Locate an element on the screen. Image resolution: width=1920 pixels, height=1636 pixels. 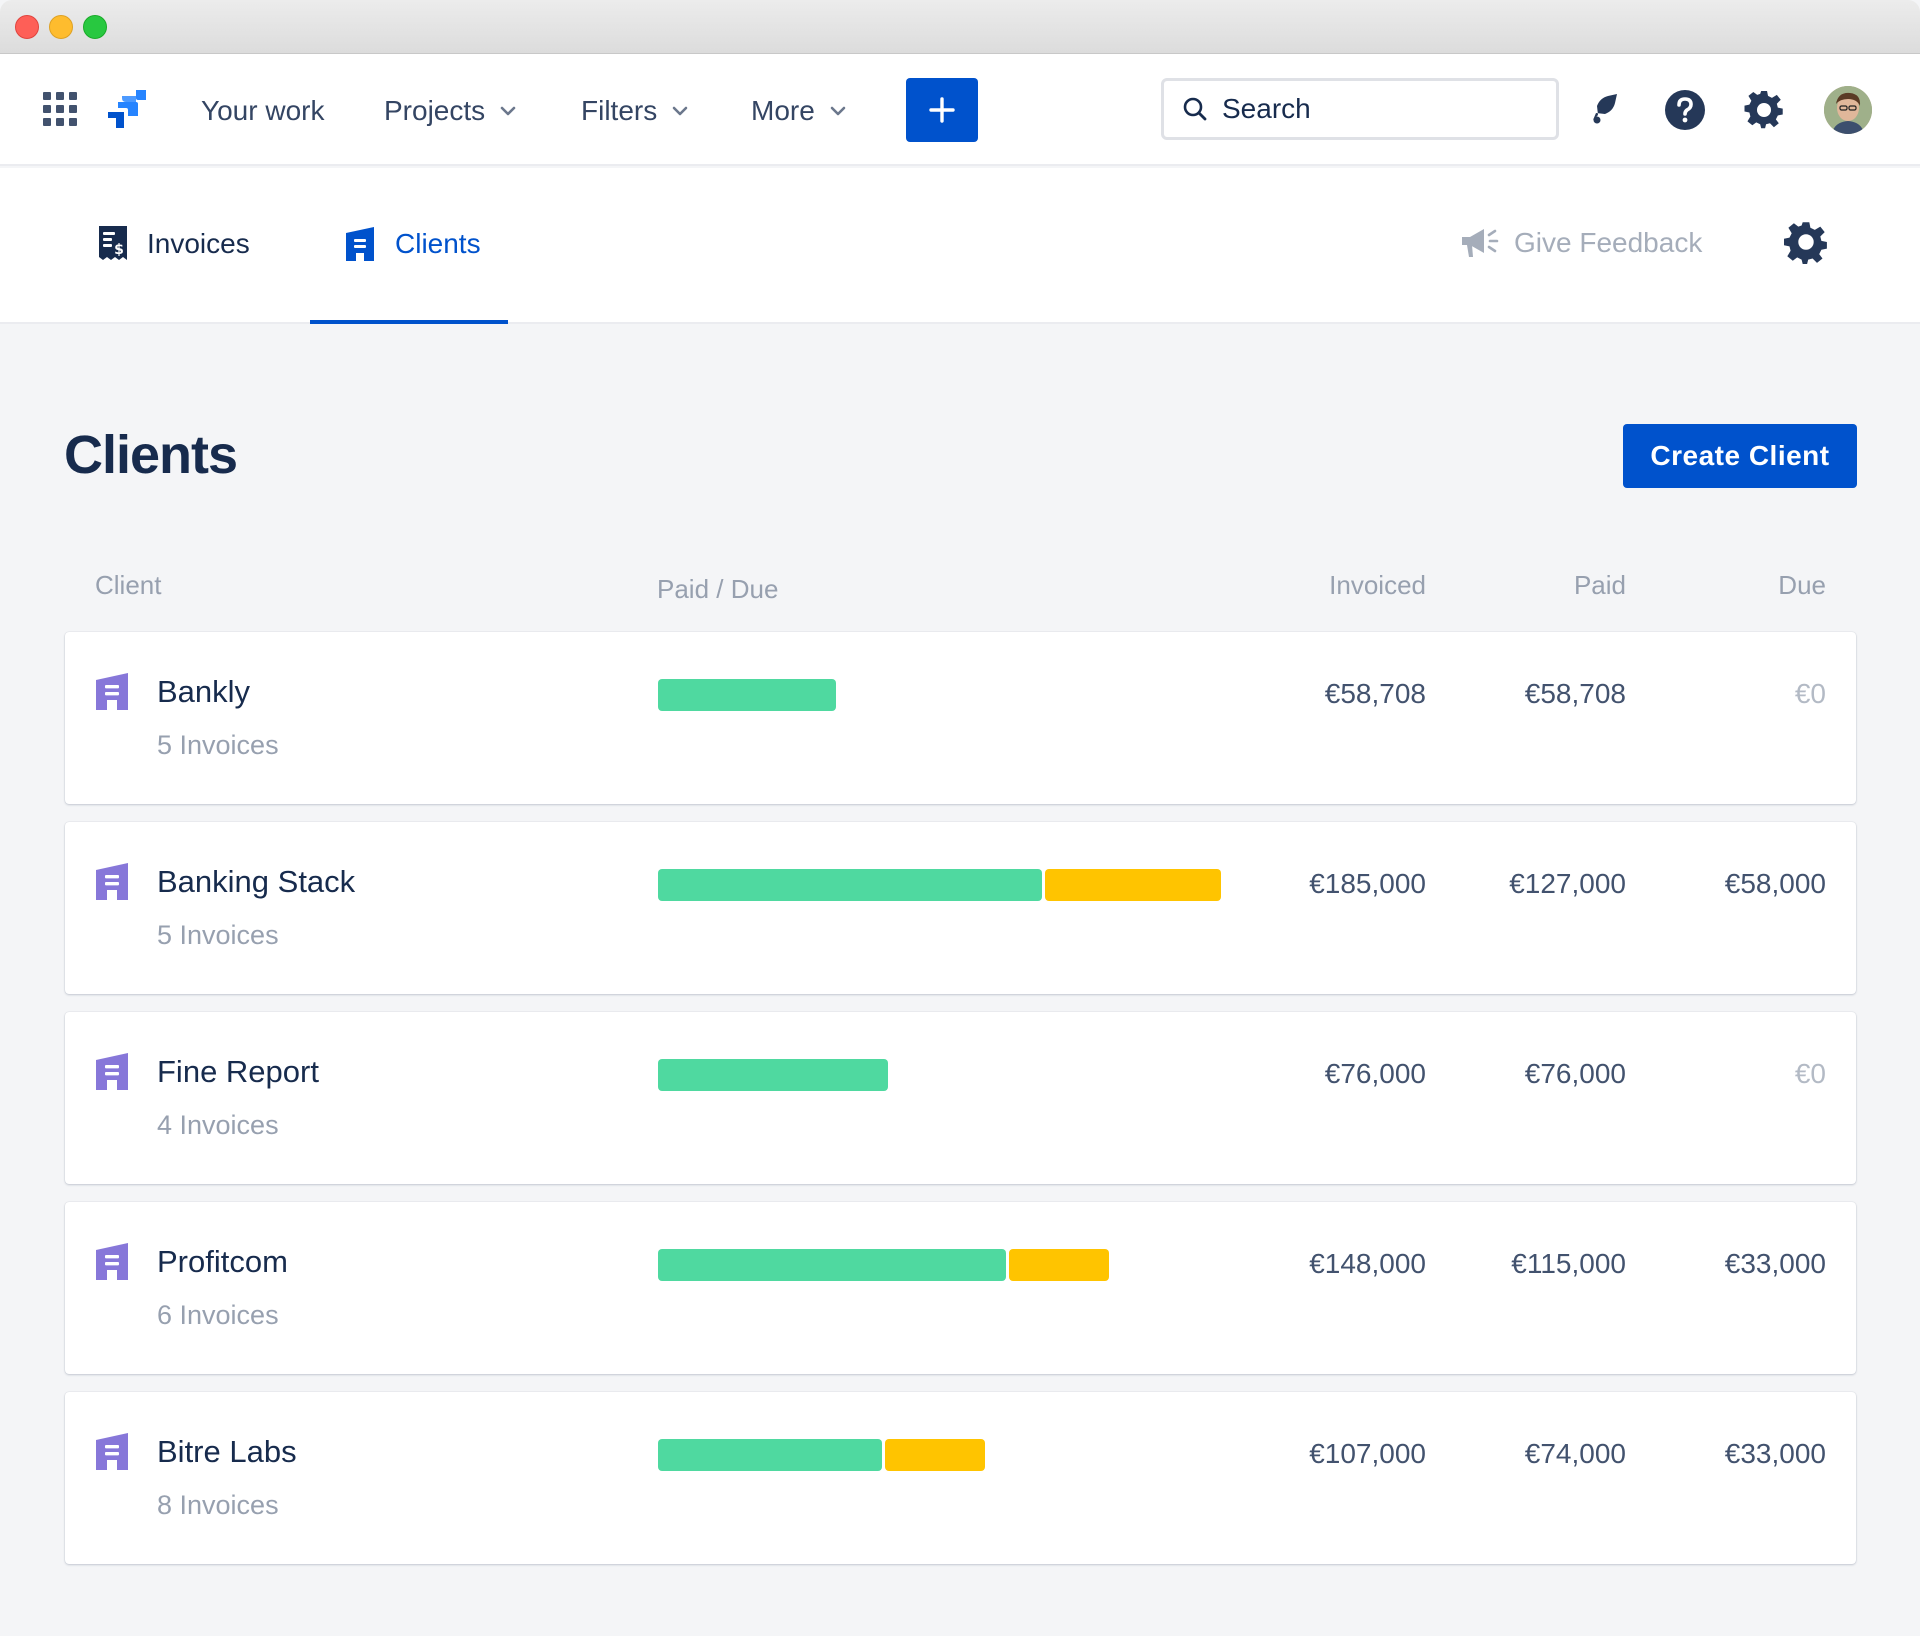
invoiced-amount: €58,708 is located at coordinates (1375, 693).